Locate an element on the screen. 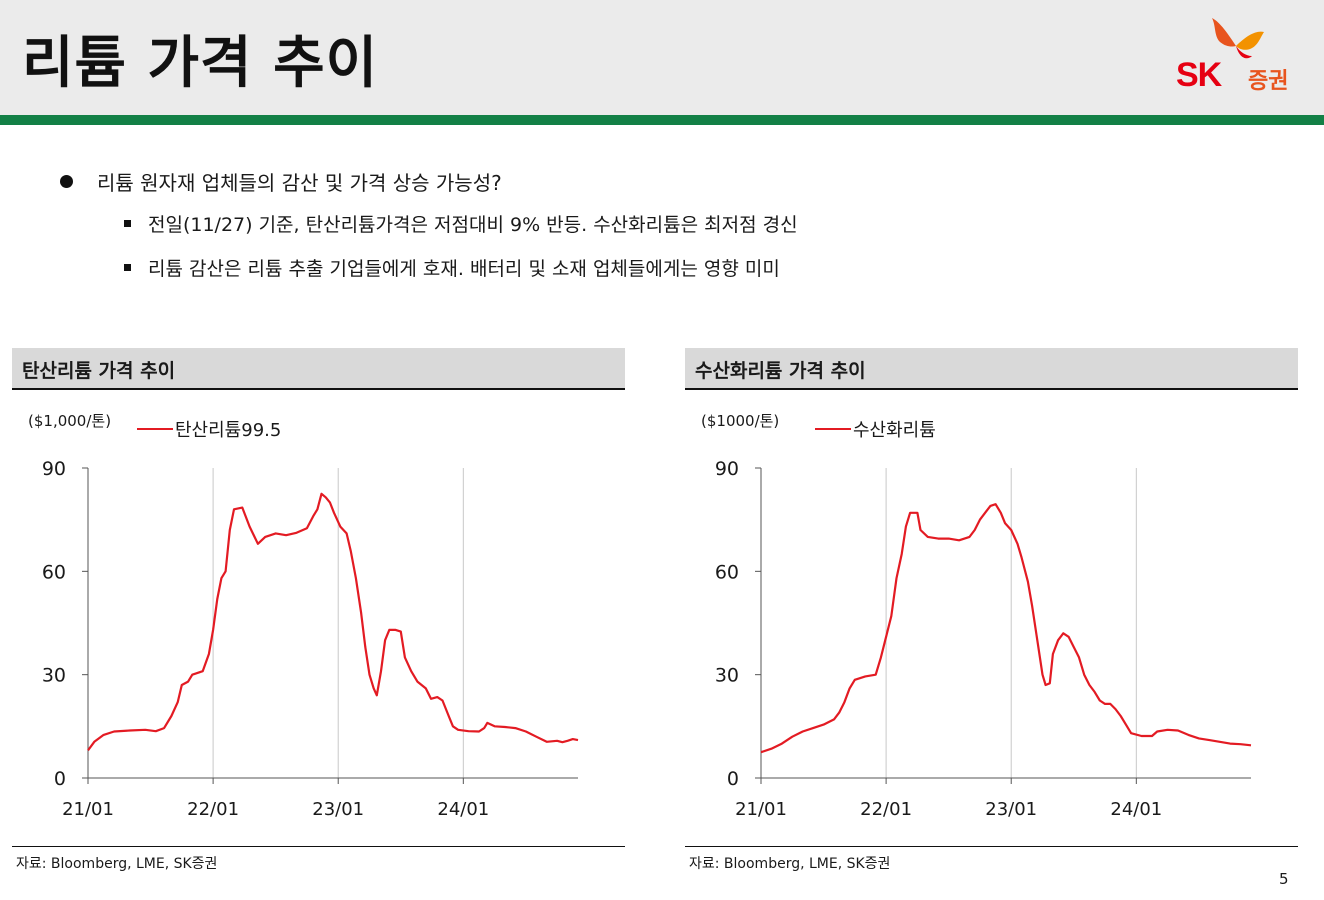 This screenshot has width=1324, height=900. logo-sk-text: SK is located at coordinates (1199, 75).